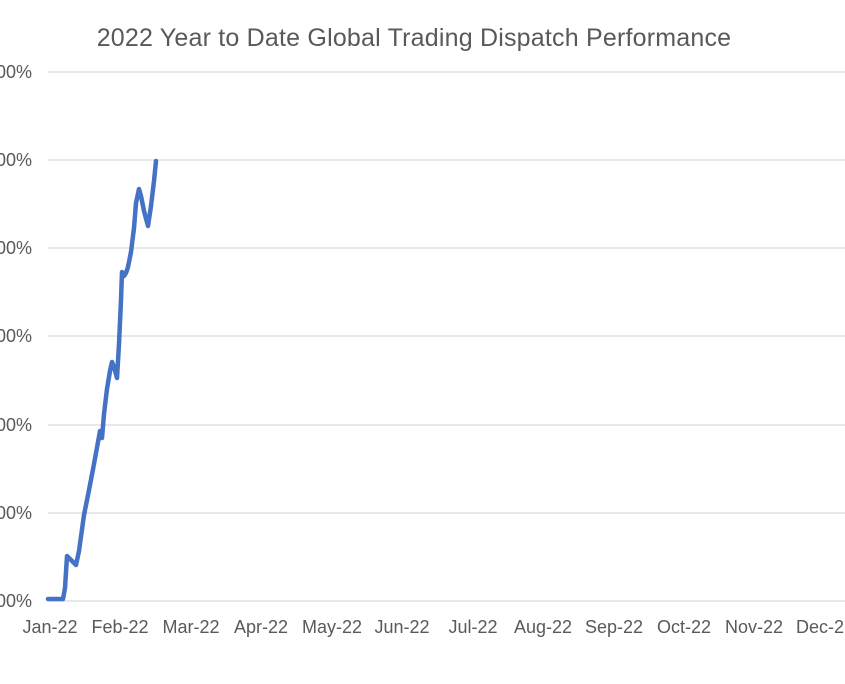  Describe the element at coordinates (473, 627) in the screenshot. I see `x-axis-tick-label: Jul-22` at that location.